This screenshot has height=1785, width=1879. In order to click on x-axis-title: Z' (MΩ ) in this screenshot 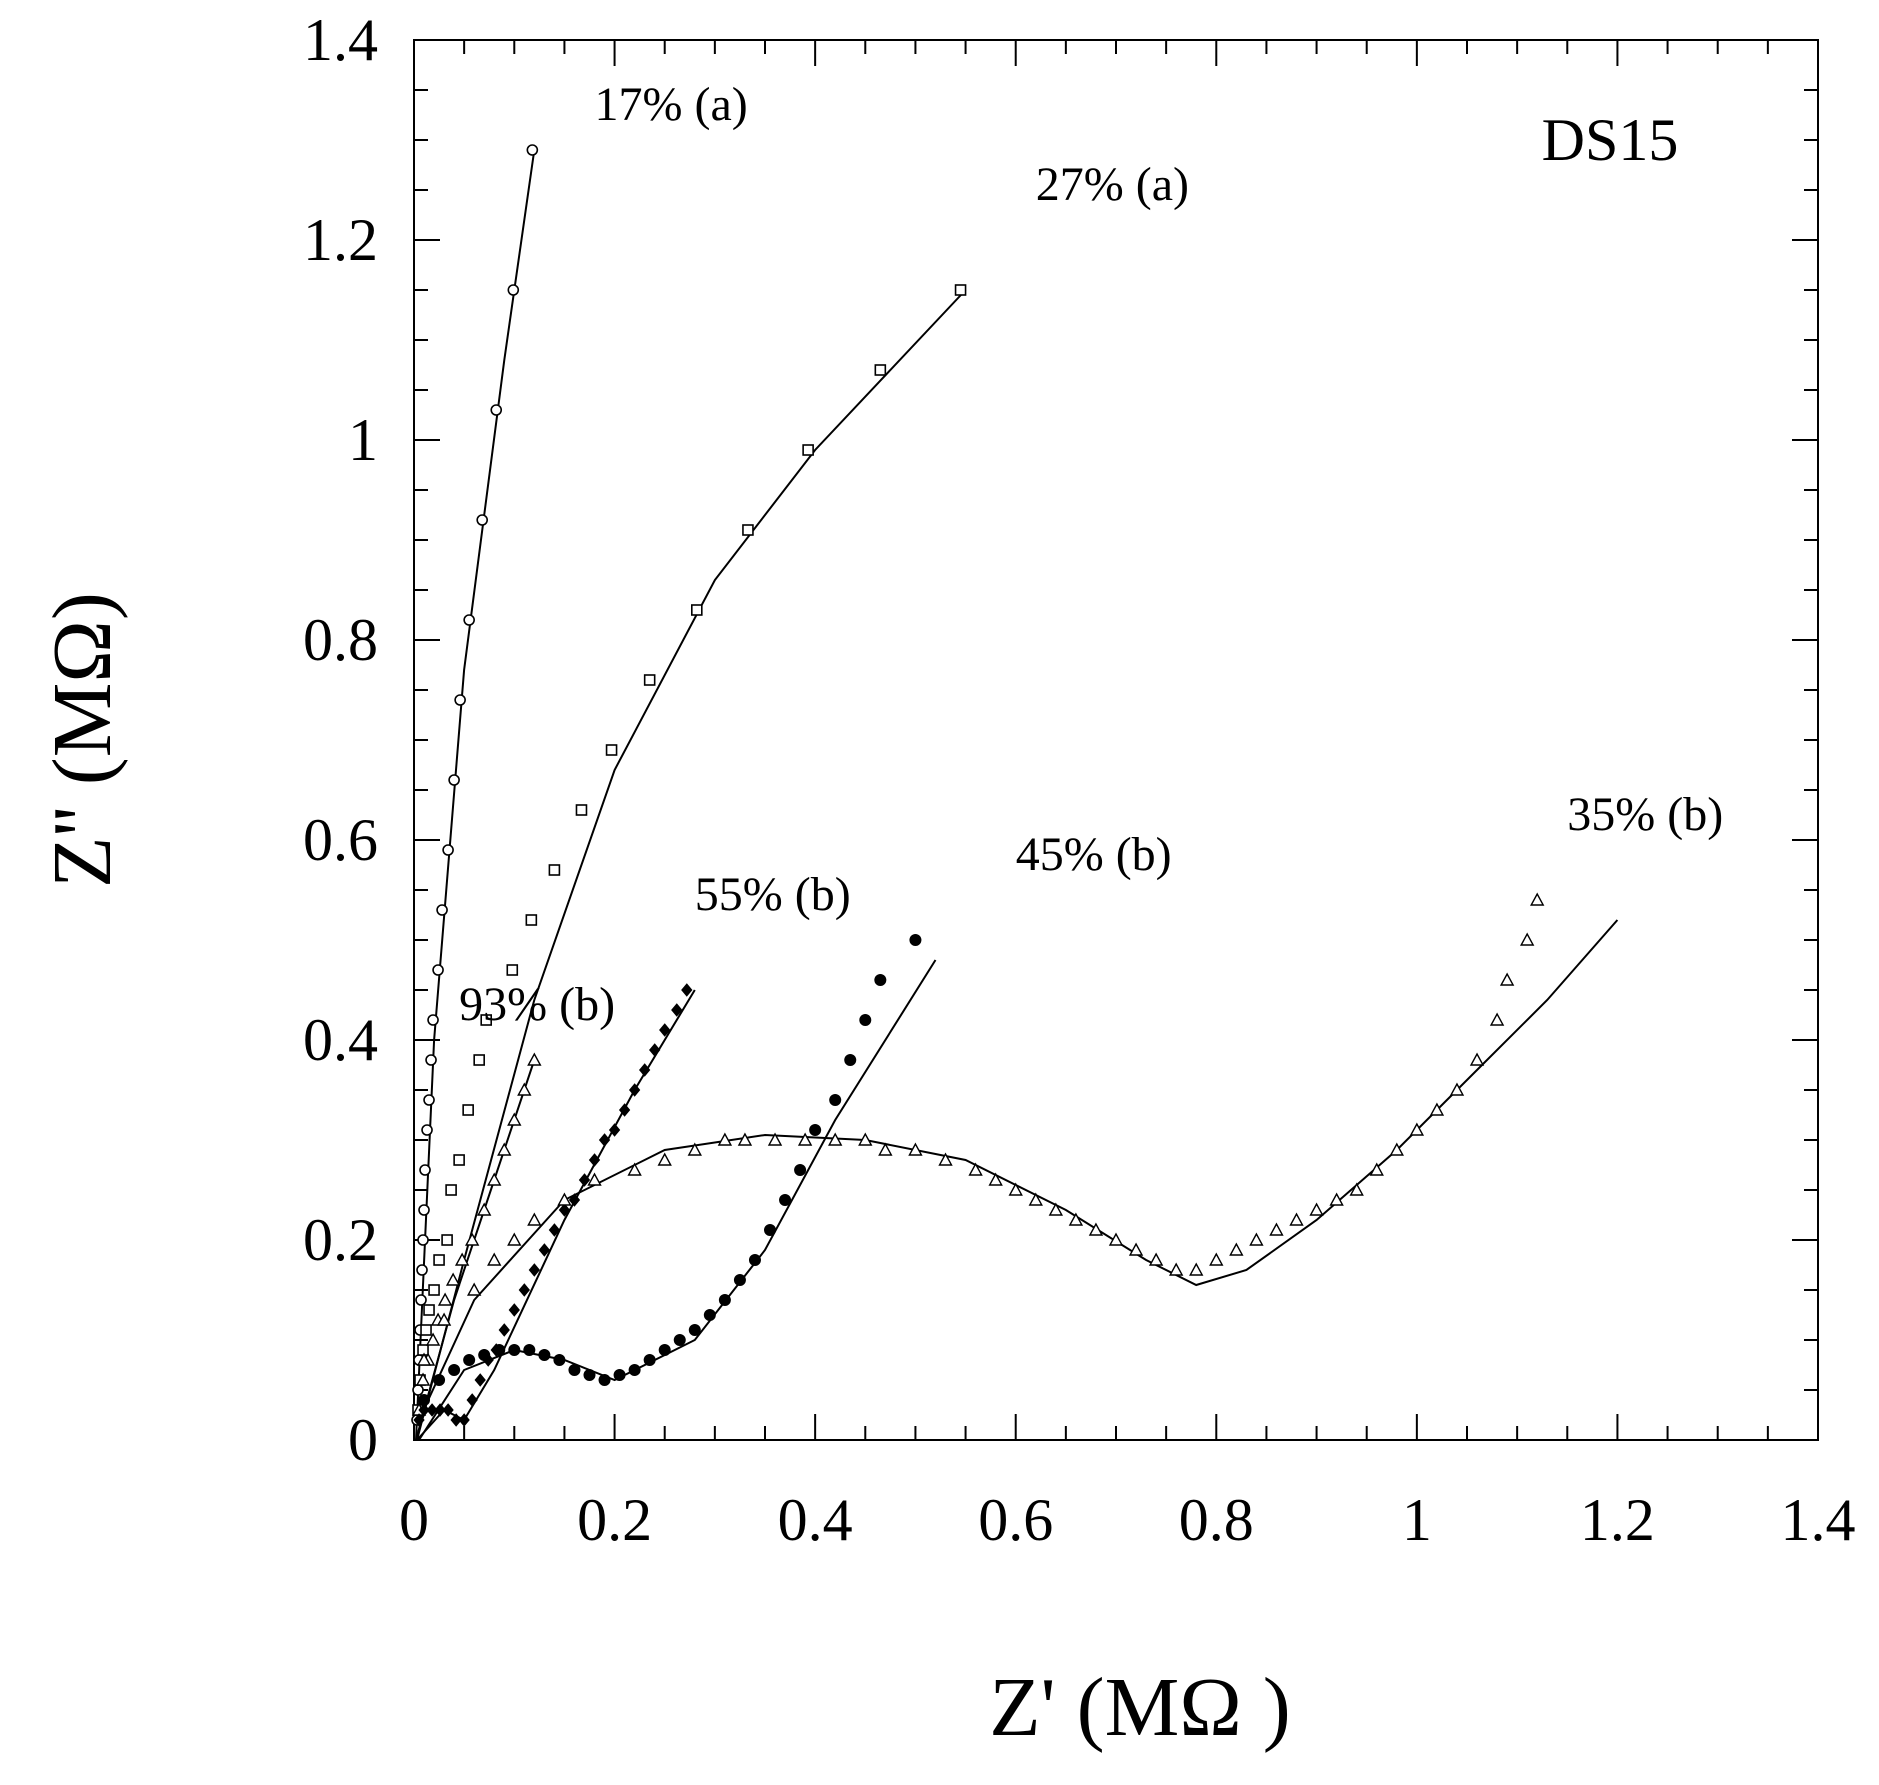, I will do `click(1140, 1707)`.